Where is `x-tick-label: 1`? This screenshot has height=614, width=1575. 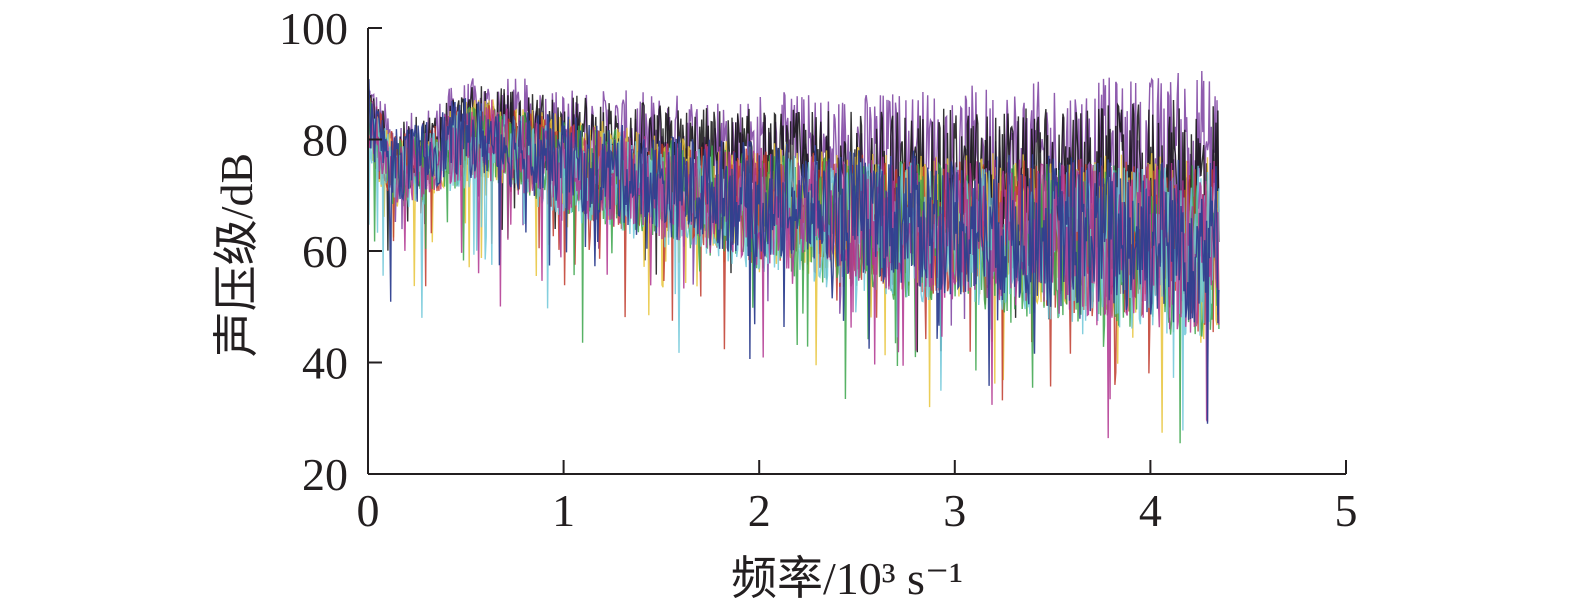
x-tick-label: 1 is located at coordinates (563, 510).